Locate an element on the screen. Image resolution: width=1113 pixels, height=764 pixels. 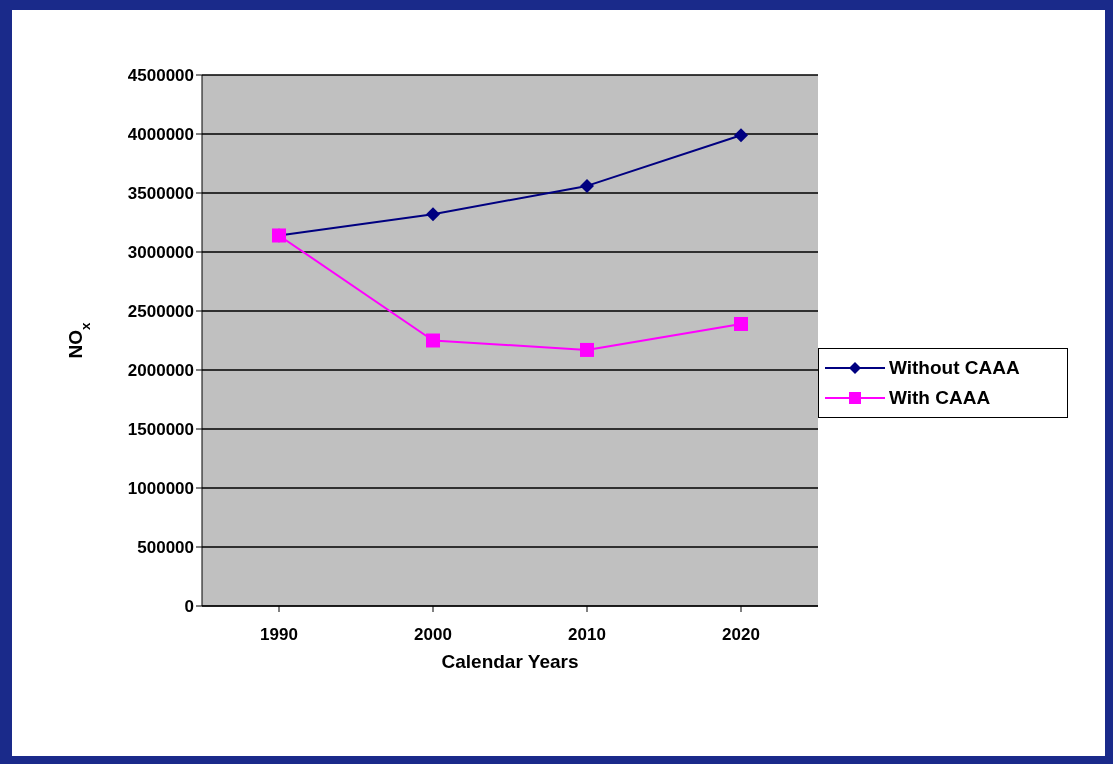
x-tick-label: 2020 is located at coordinates (741, 635).